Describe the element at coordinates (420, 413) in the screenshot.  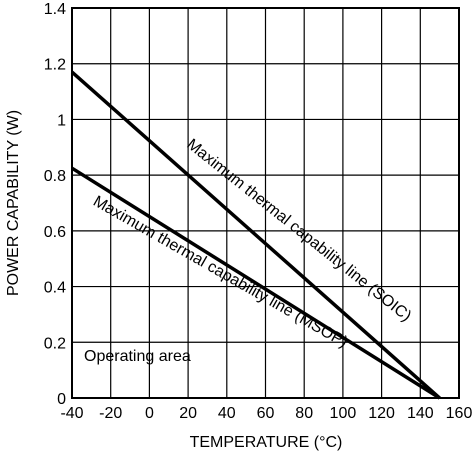
I see `x-tick-label: 140` at that location.